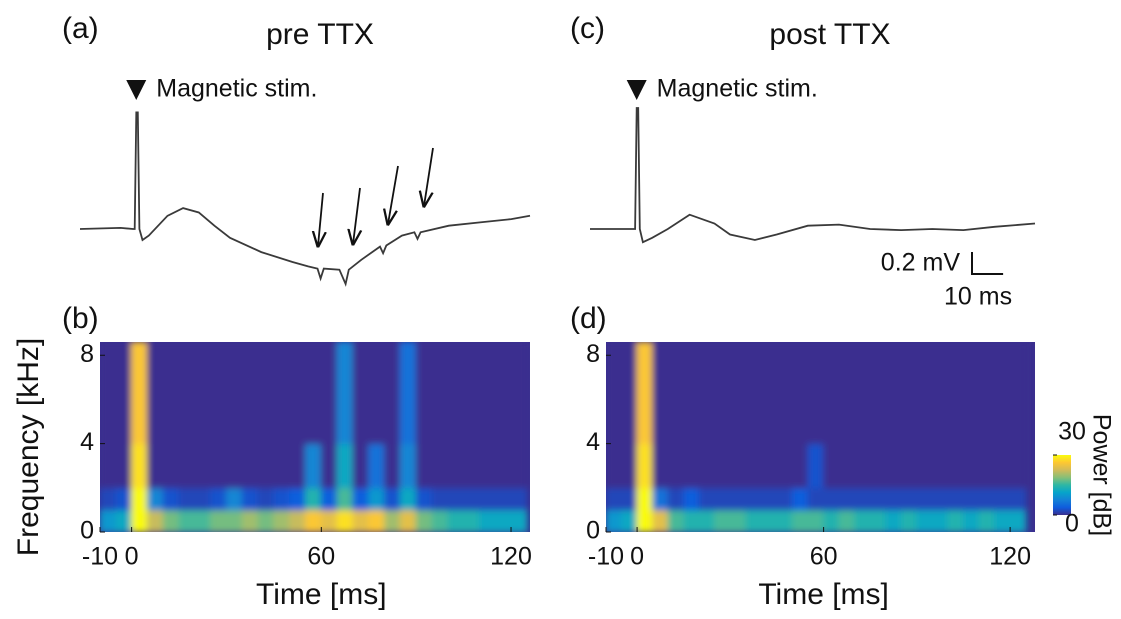 The height and width of the screenshot is (619, 1121). Describe the element at coordinates (511, 557) in the screenshot. I see `x-tick-label: 120` at that location.